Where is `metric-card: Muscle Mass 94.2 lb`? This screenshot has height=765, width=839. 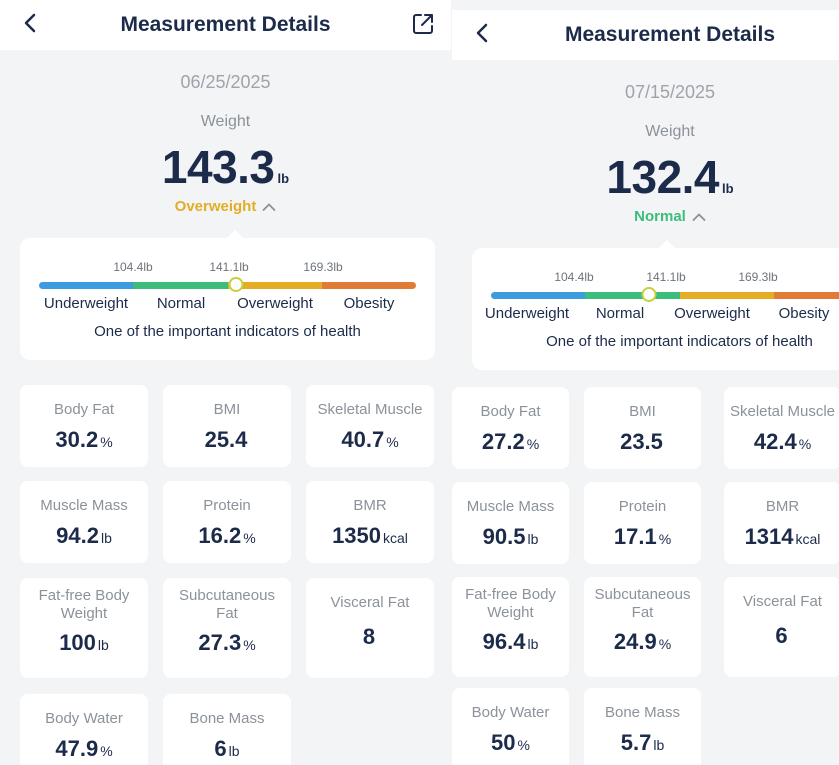
metric-card: Muscle Mass 94.2 lb is located at coordinates (84, 522).